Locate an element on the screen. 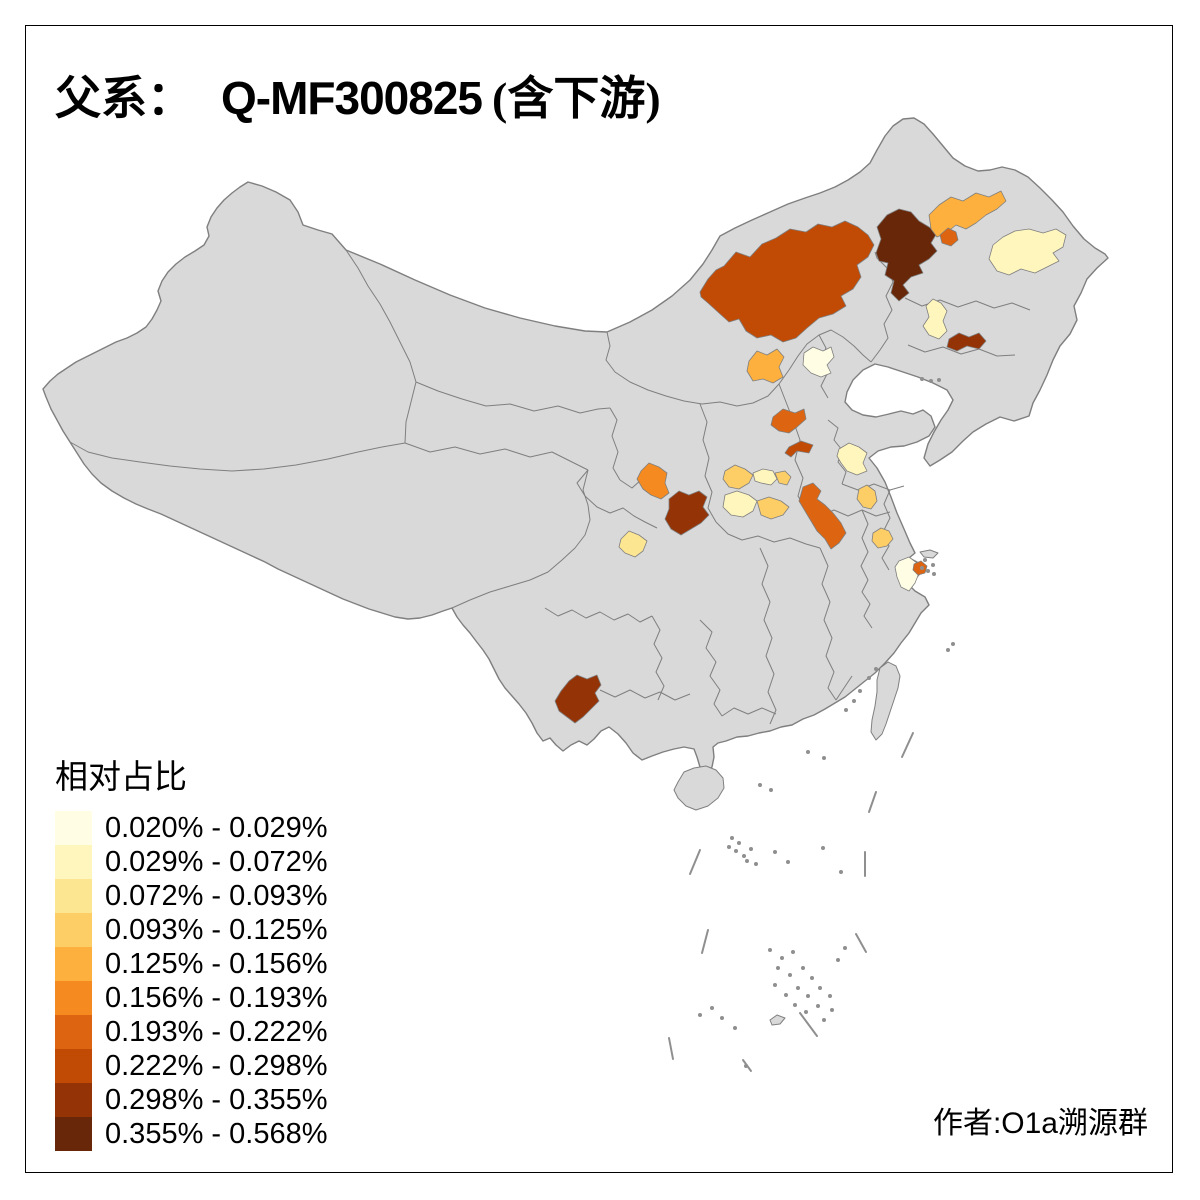 The height and width of the screenshot is (1200, 1200). legend-label-8: 0.222% - 0.298% is located at coordinates (216, 1065).